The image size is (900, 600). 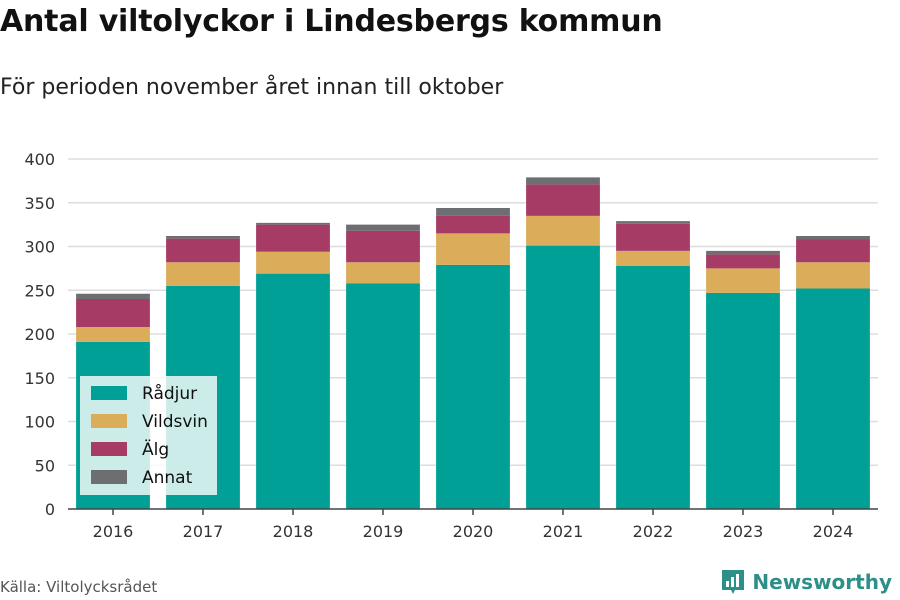 I want to click on newsworthy-logo-icon, so click(x=733, y=582).